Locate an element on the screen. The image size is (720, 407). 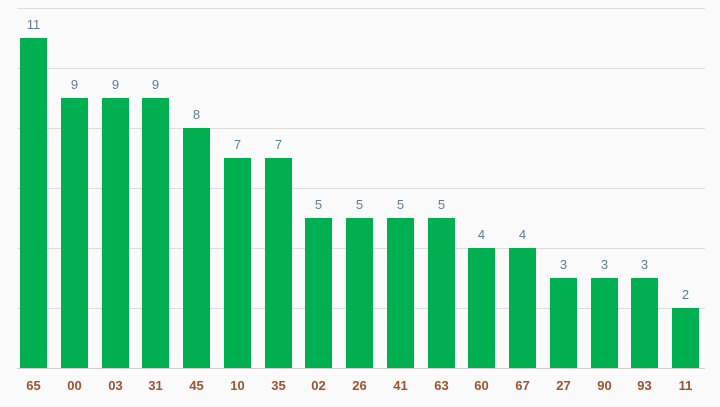
category-label: 11 is located at coordinates (686, 385).